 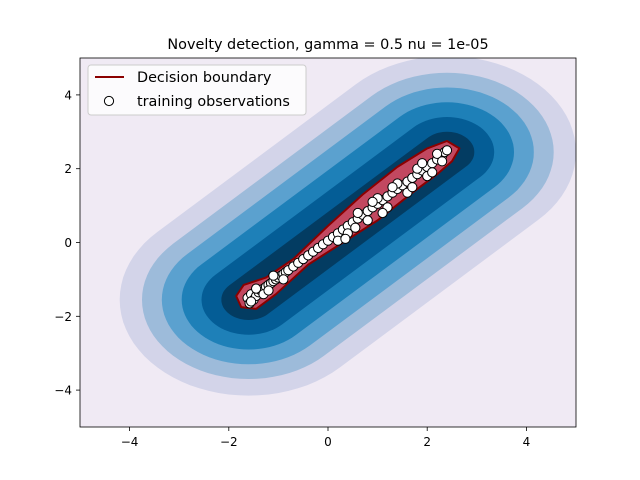 What do you see at coordinates (328, 442) in the screenshot?
I see `x-tick-label: 0` at bounding box center [328, 442].